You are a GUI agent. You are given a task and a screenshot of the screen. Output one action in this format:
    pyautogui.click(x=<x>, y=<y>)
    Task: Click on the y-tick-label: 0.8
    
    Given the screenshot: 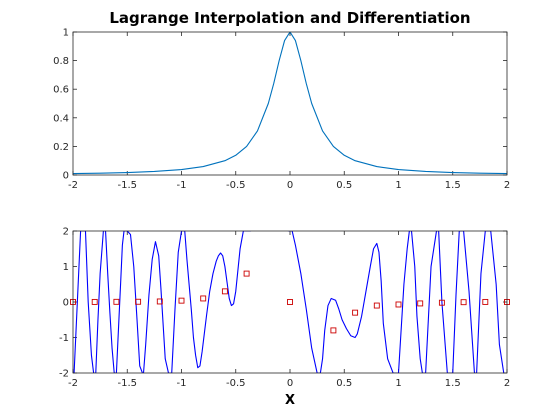 What is the action you would take?
    pyautogui.click(x=61, y=61)
    